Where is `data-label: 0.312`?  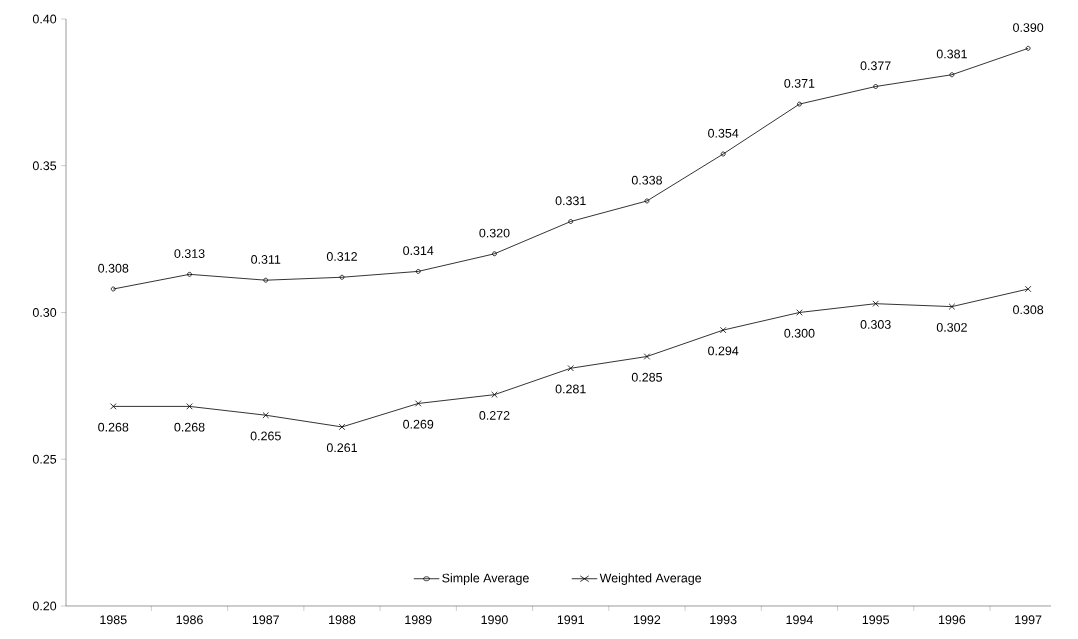
data-label: 0.312 is located at coordinates (341, 256).